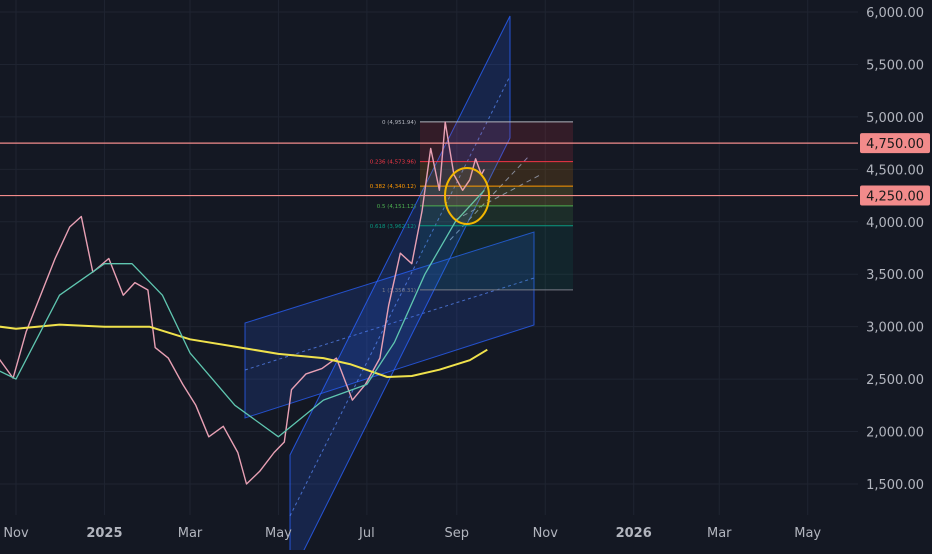  What do you see at coordinates (396, 207) in the screenshot?
I see `fib-level-label: 0.5 (4,151.12)` at bounding box center [396, 207].